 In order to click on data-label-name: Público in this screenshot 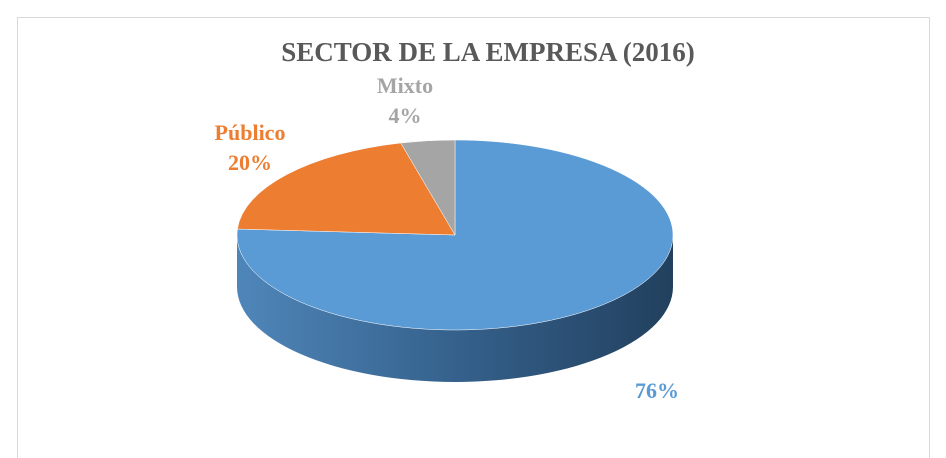, I will do `click(250, 132)`.